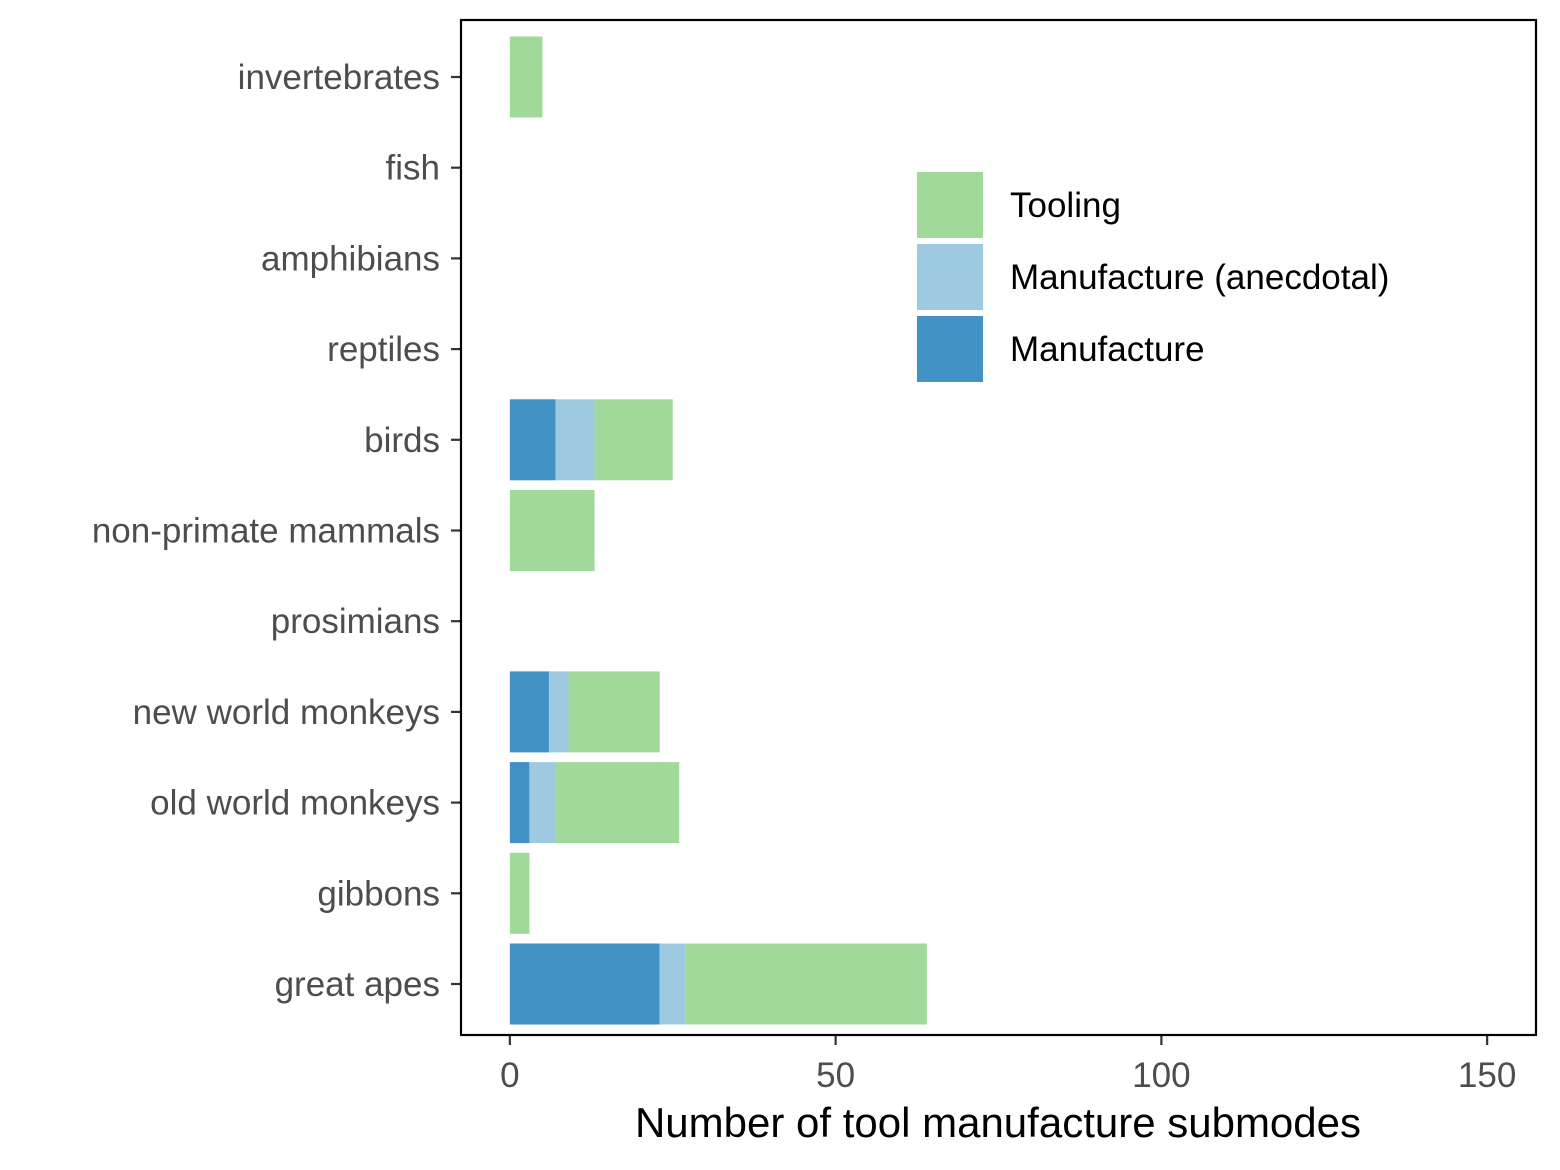 This screenshot has height=1170, width=1560. Describe the element at coordinates (402, 440) in the screenshot. I see `y-tick-label: birds` at that location.